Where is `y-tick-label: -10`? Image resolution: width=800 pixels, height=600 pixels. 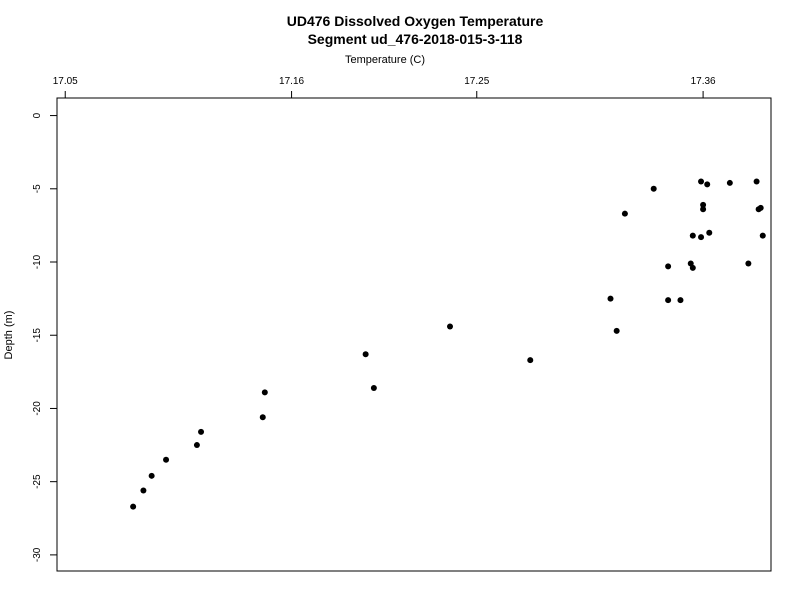
y-tick-label: -10 is located at coordinates (37, 261).